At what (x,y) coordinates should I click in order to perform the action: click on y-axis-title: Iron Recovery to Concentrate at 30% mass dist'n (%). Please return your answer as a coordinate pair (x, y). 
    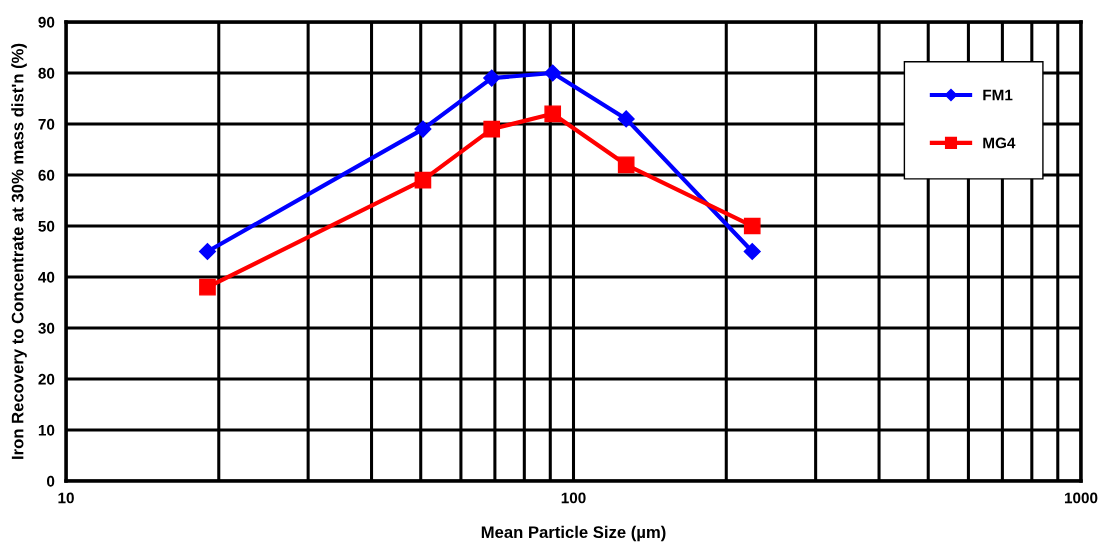
    Looking at the image, I should click on (19, 251).